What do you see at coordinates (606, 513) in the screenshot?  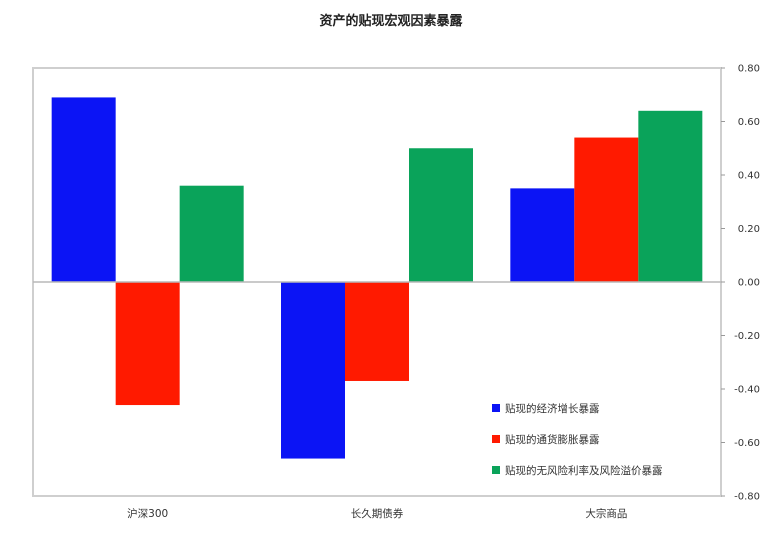 I see `x-tick-label: 大宗商品` at bounding box center [606, 513].